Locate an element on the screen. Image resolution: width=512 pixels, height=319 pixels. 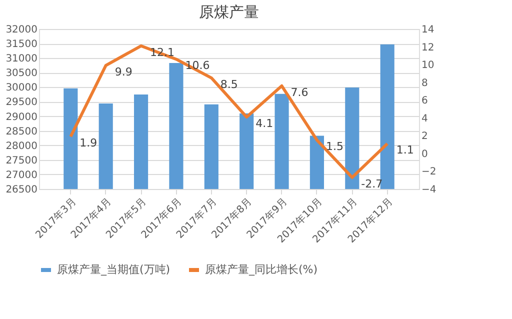
data-label: 1.1 is located at coordinates (405, 150).